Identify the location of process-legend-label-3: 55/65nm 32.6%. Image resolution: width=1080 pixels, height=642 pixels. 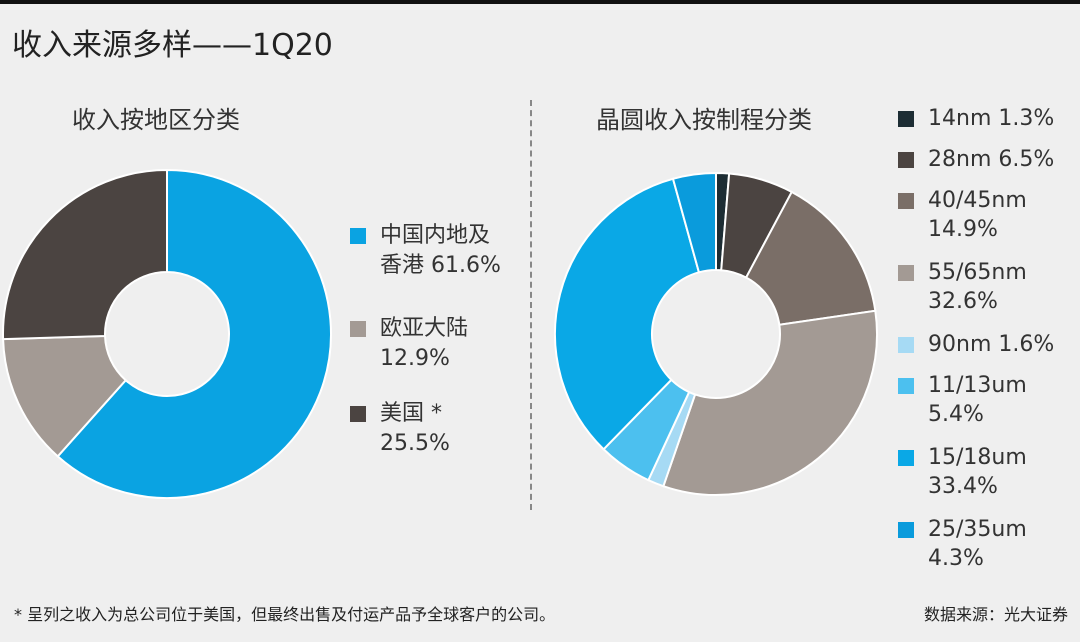
(977, 287).